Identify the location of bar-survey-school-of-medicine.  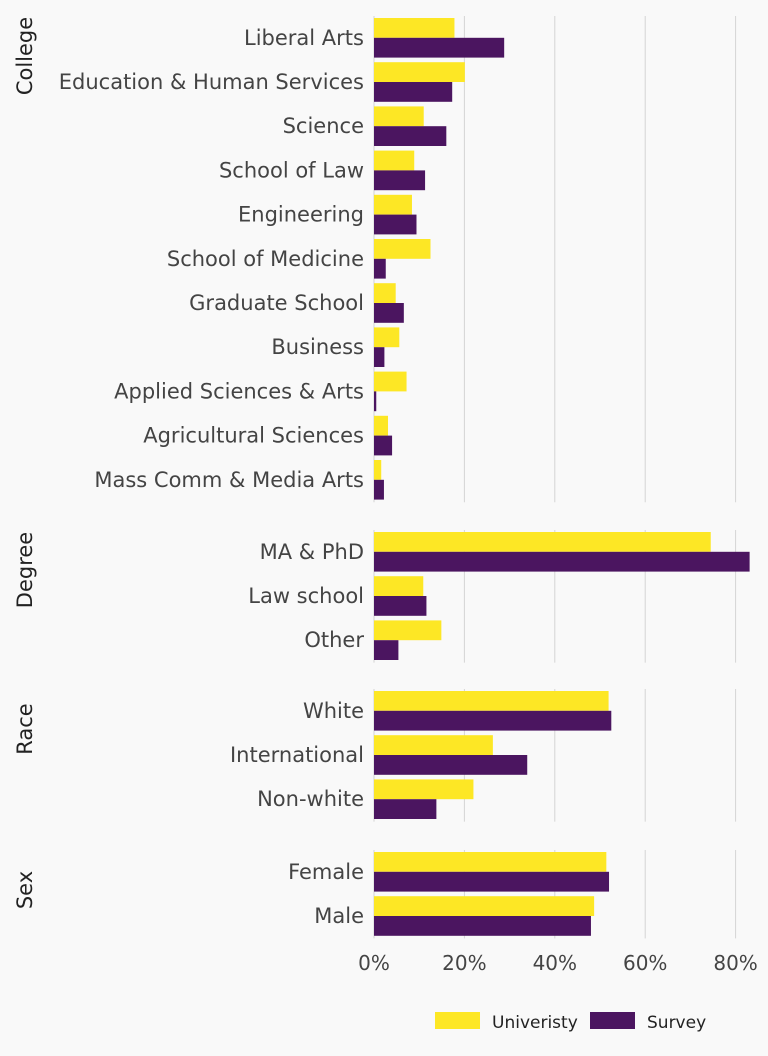
(380, 269).